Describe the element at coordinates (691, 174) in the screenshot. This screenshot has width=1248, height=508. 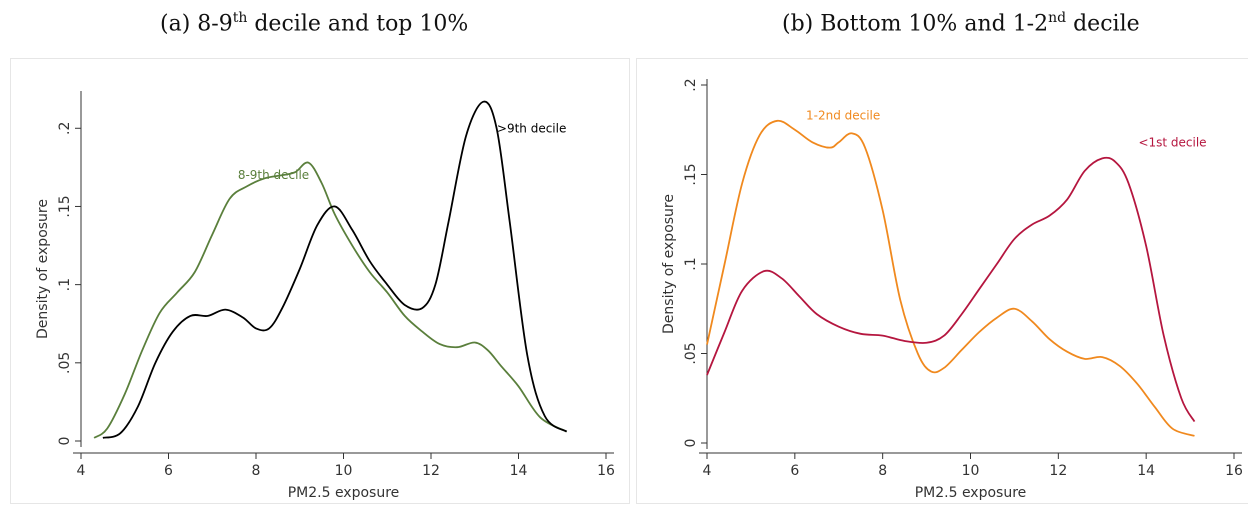
I see `y-tick-label-b: .15` at that location.